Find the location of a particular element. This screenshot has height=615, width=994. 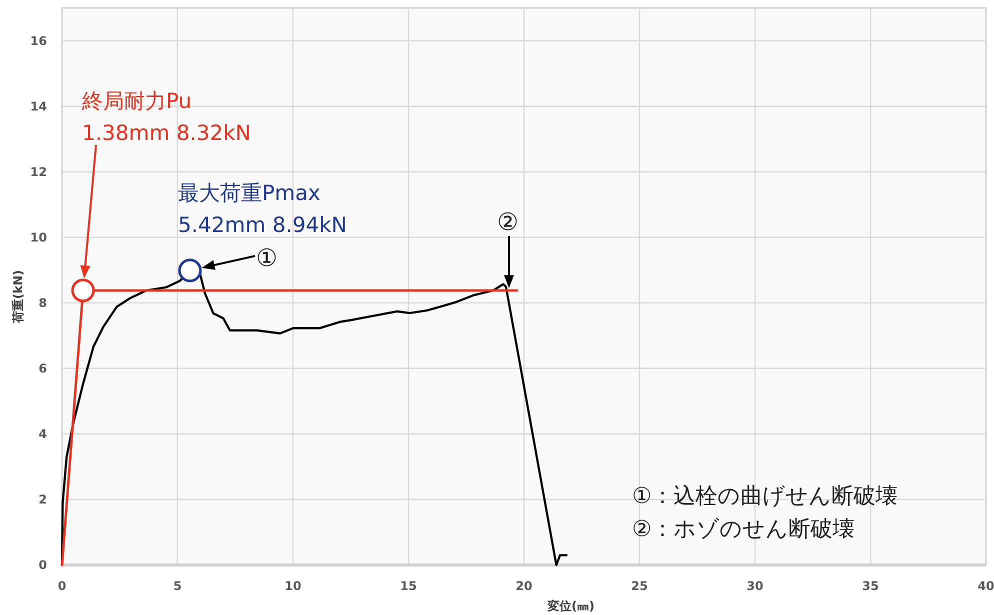

x-tick-label: 5 is located at coordinates (177, 586).